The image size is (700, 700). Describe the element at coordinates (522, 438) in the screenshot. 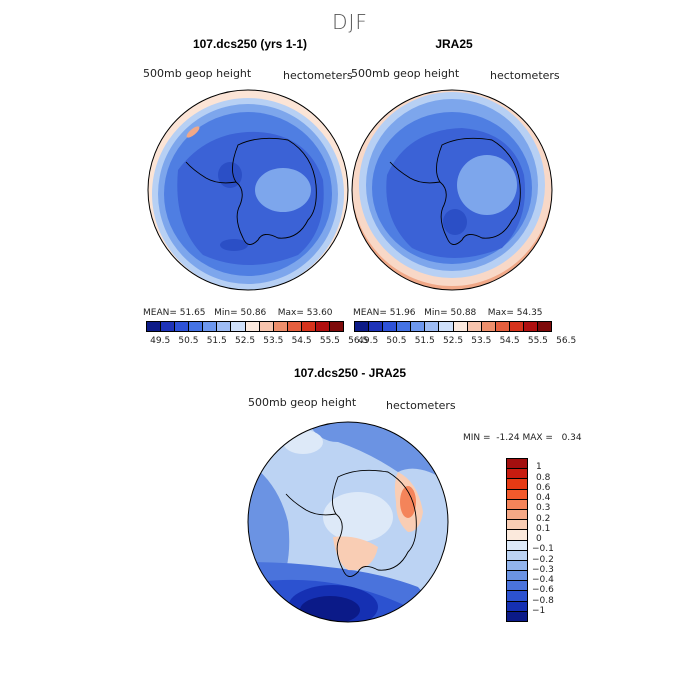

I see `diff-min-max: MIN = -1.24 MAX = 0.34` at that location.